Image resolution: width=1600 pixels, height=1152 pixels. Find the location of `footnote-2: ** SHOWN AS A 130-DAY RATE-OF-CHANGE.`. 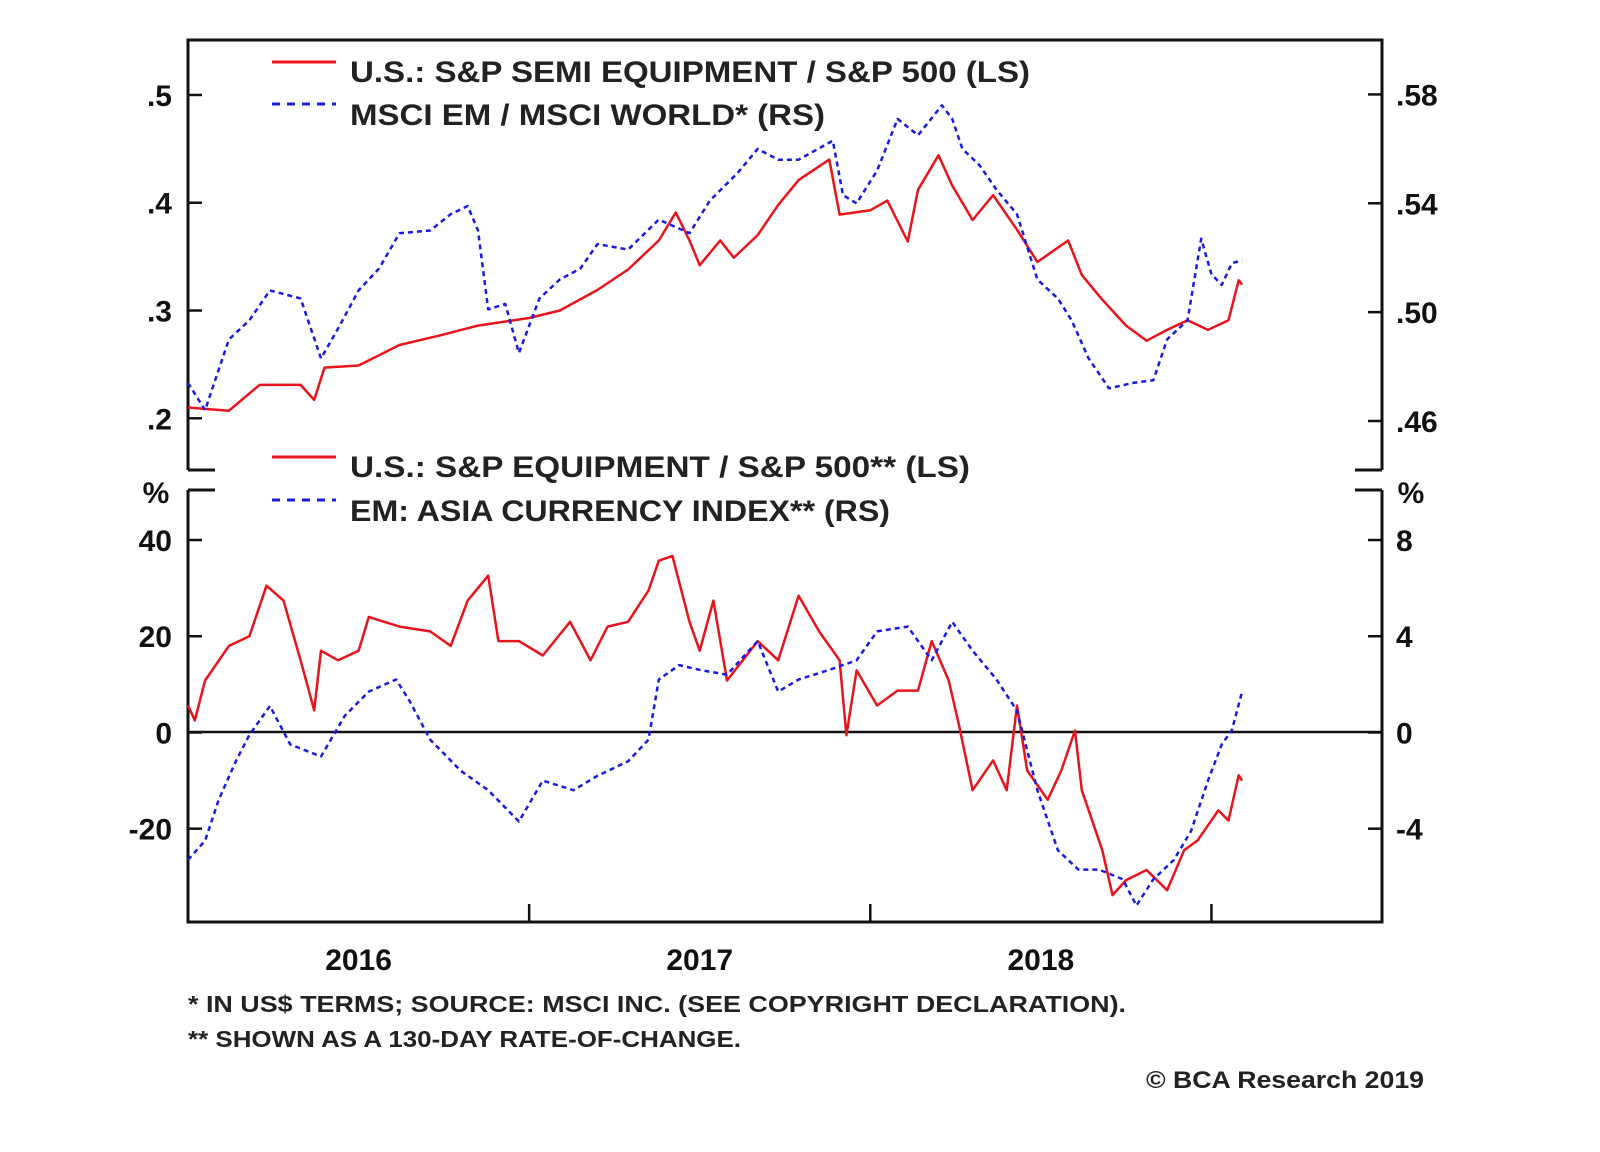

footnote-2: ** SHOWN AS A 130-DAY RATE-OF-CHANGE. is located at coordinates (464, 1039).